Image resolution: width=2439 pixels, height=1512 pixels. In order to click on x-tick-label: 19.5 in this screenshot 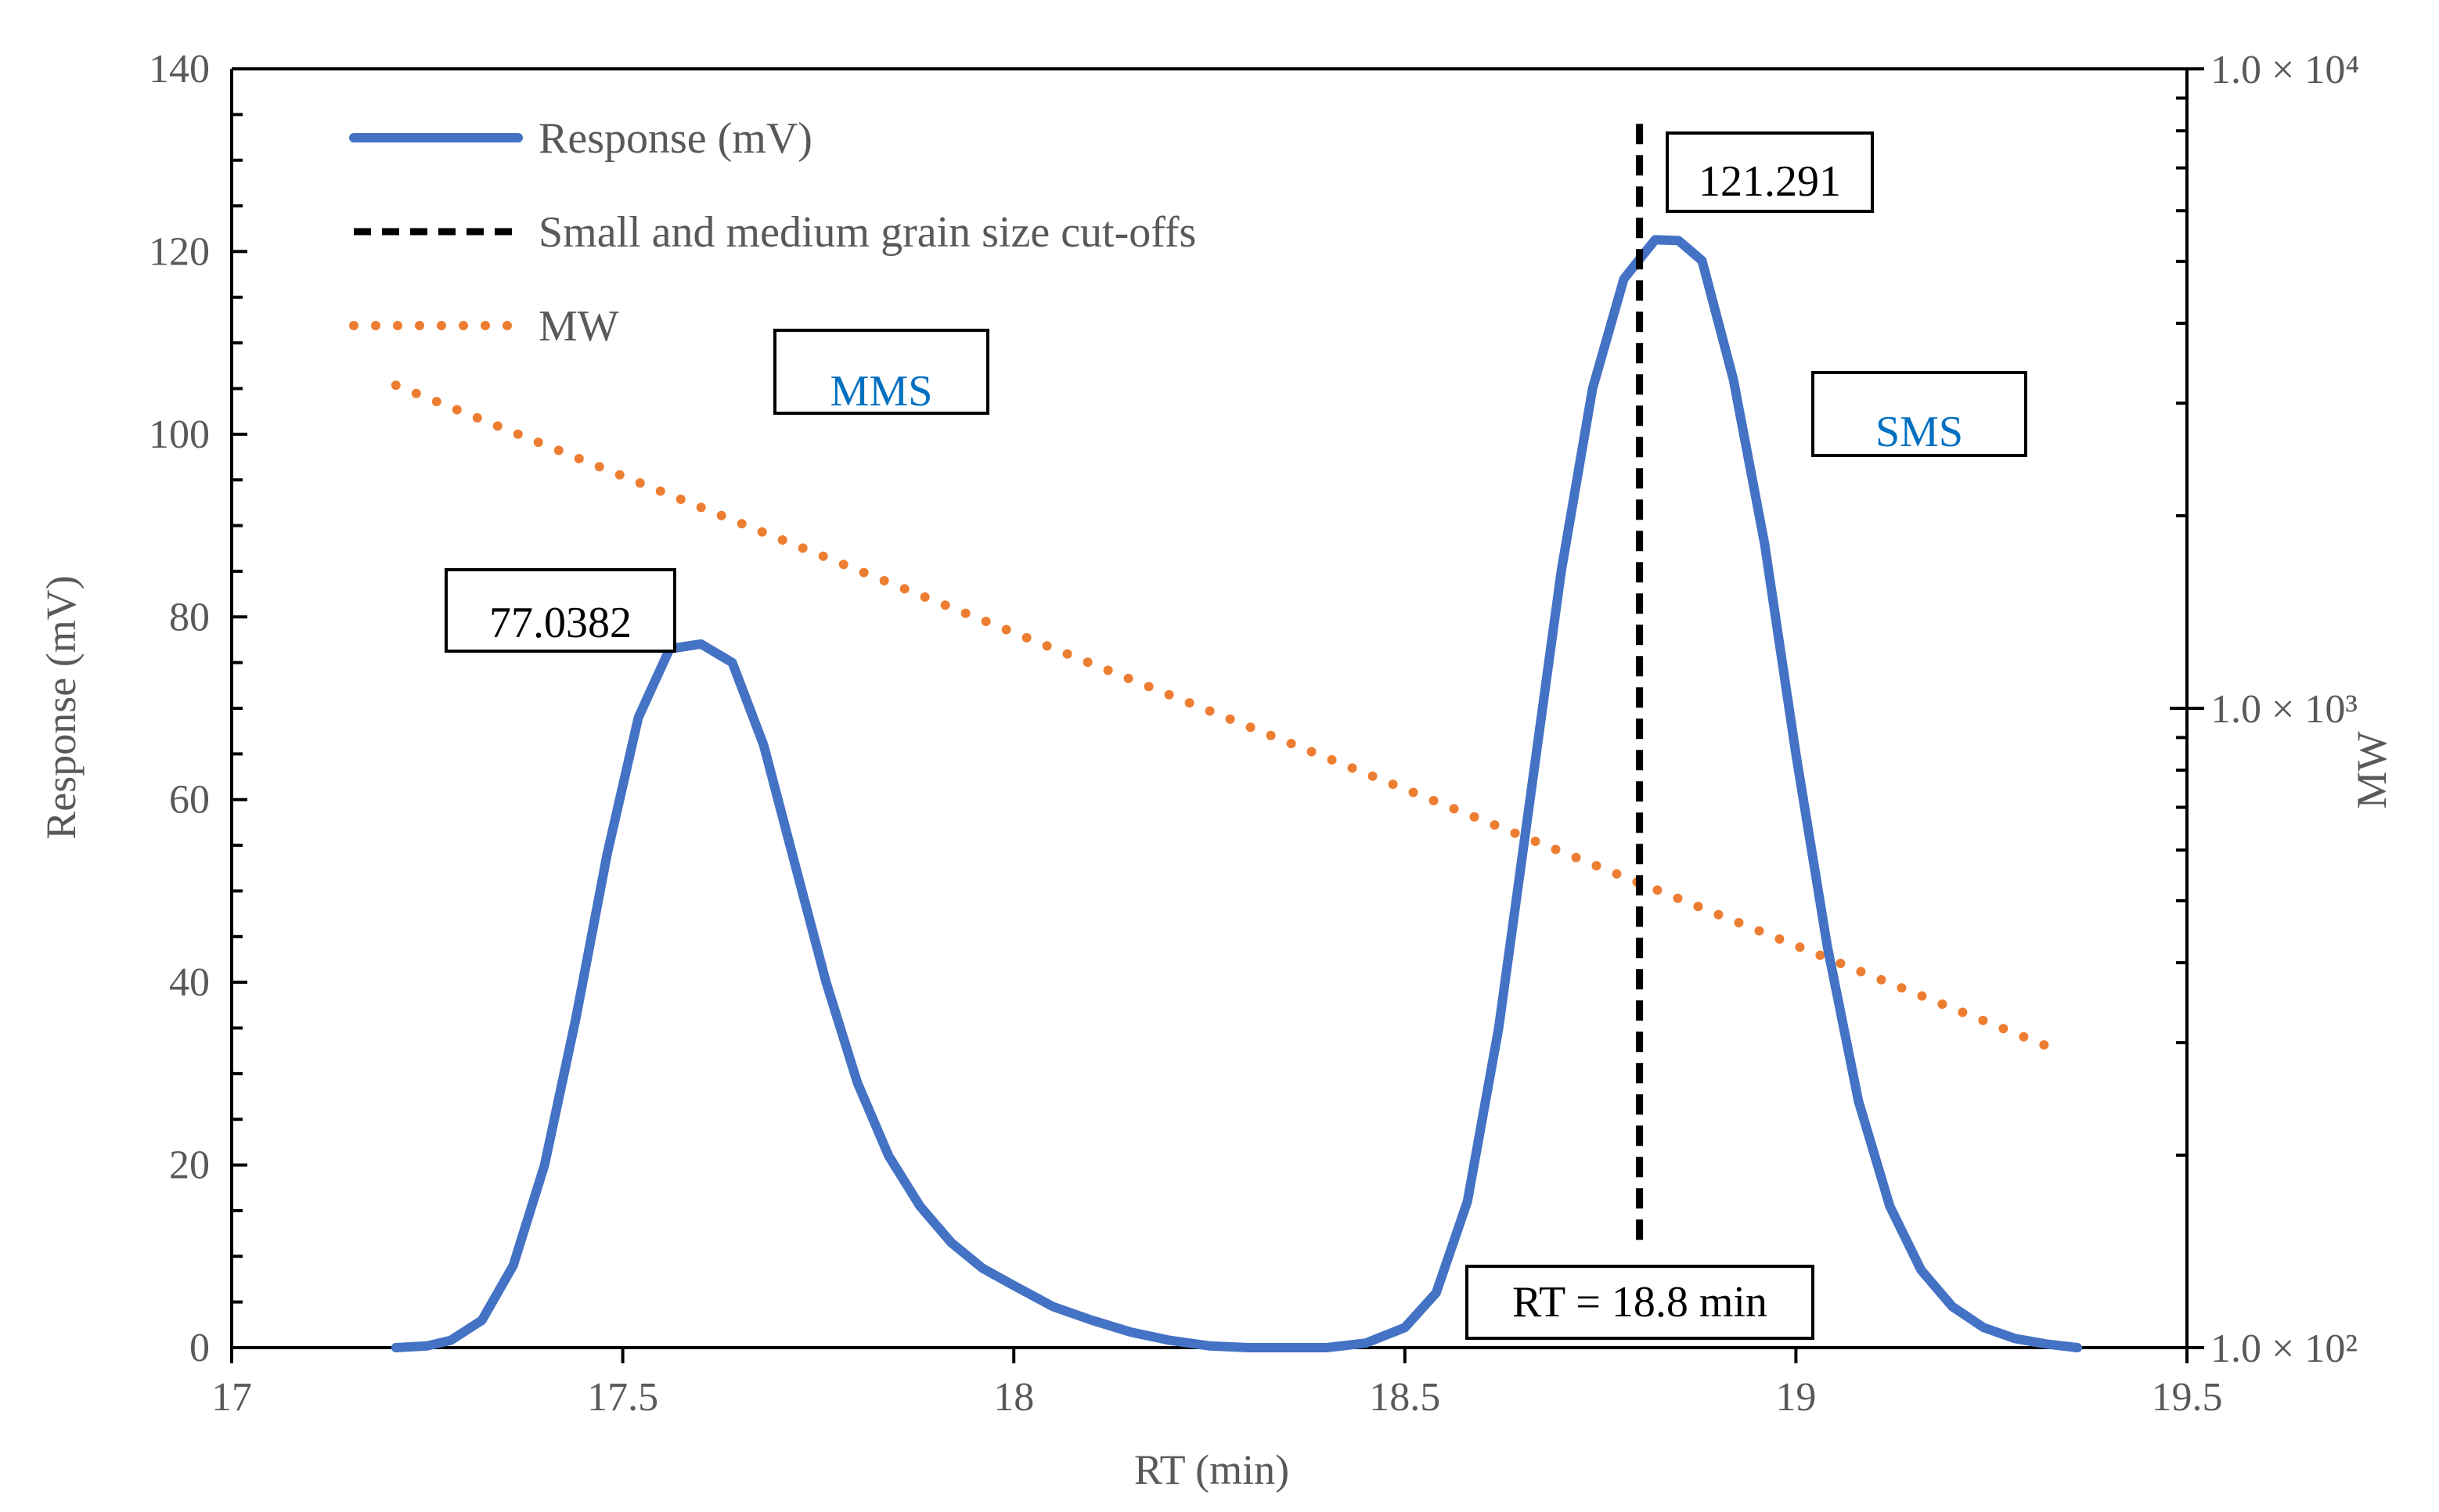, I will do `click(2187, 1397)`.